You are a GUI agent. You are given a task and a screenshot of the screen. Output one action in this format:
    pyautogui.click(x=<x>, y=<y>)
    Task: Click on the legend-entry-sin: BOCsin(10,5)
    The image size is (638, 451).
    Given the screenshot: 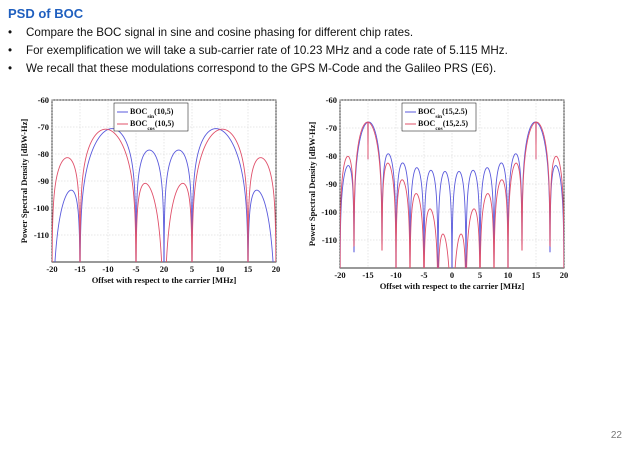 What is the action you would take?
    pyautogui.click(x=152, y=113)
    